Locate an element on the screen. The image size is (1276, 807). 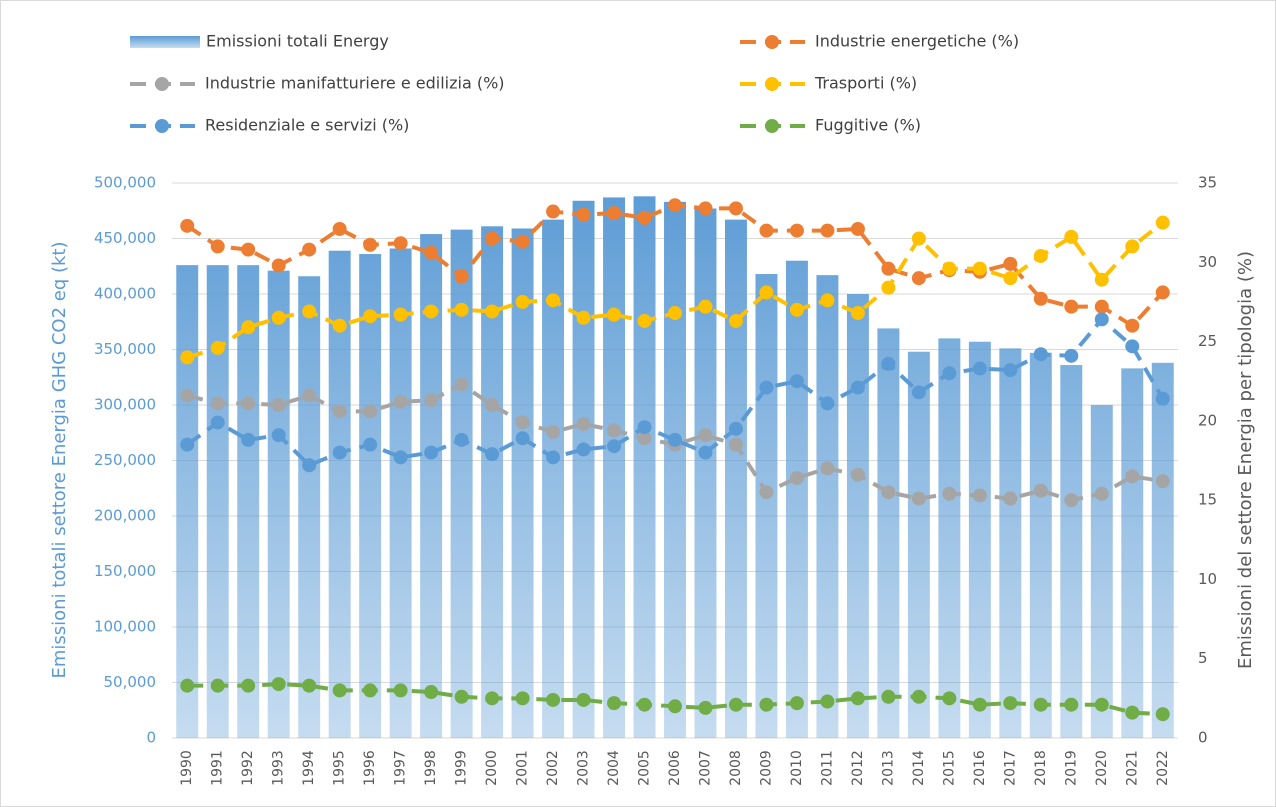
x-tick-label: 2022 is located at coordinates (1163, 768).